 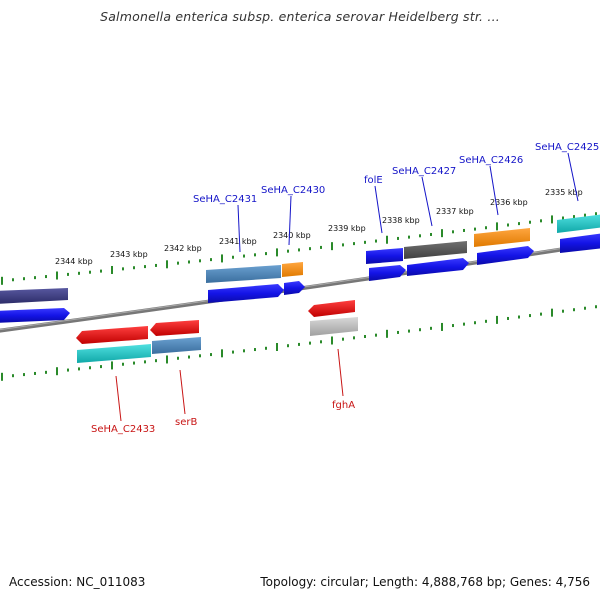 What do you see at coordinates (225, 199) in the screenshot?
I see `gene-label: SeHA_C2431` at bounding box center [225, 199].